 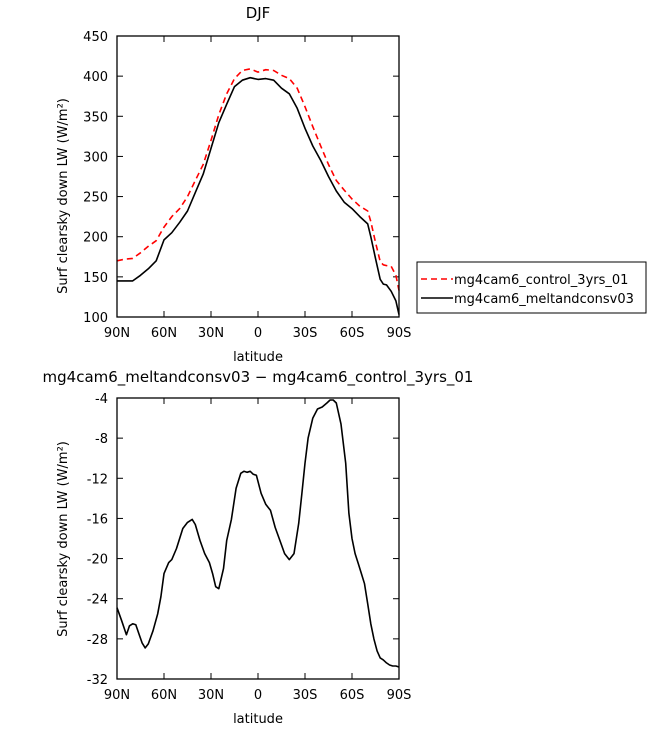 I want to click on difference-chart-y-tick-label: -20, so click(x=97, y=560).